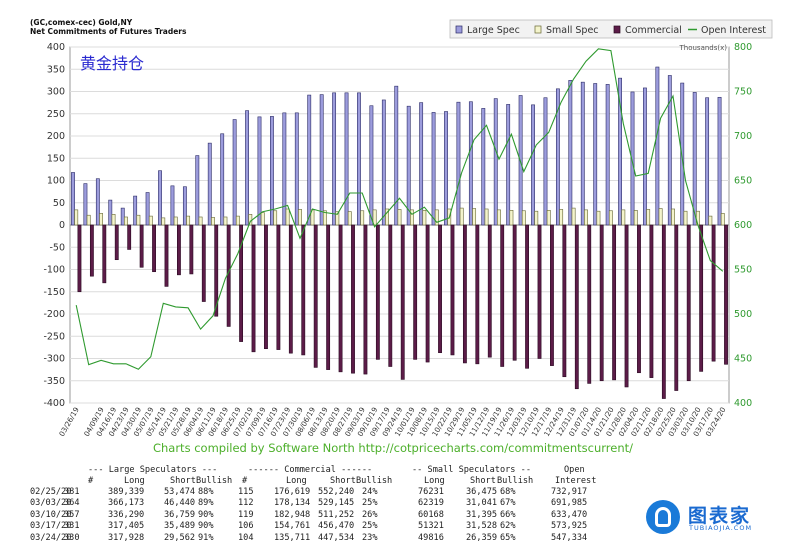 The width and height of the screenshot is (786, 552). I want to click on table-cell-ls-short: 35,489, so click(180, 526).